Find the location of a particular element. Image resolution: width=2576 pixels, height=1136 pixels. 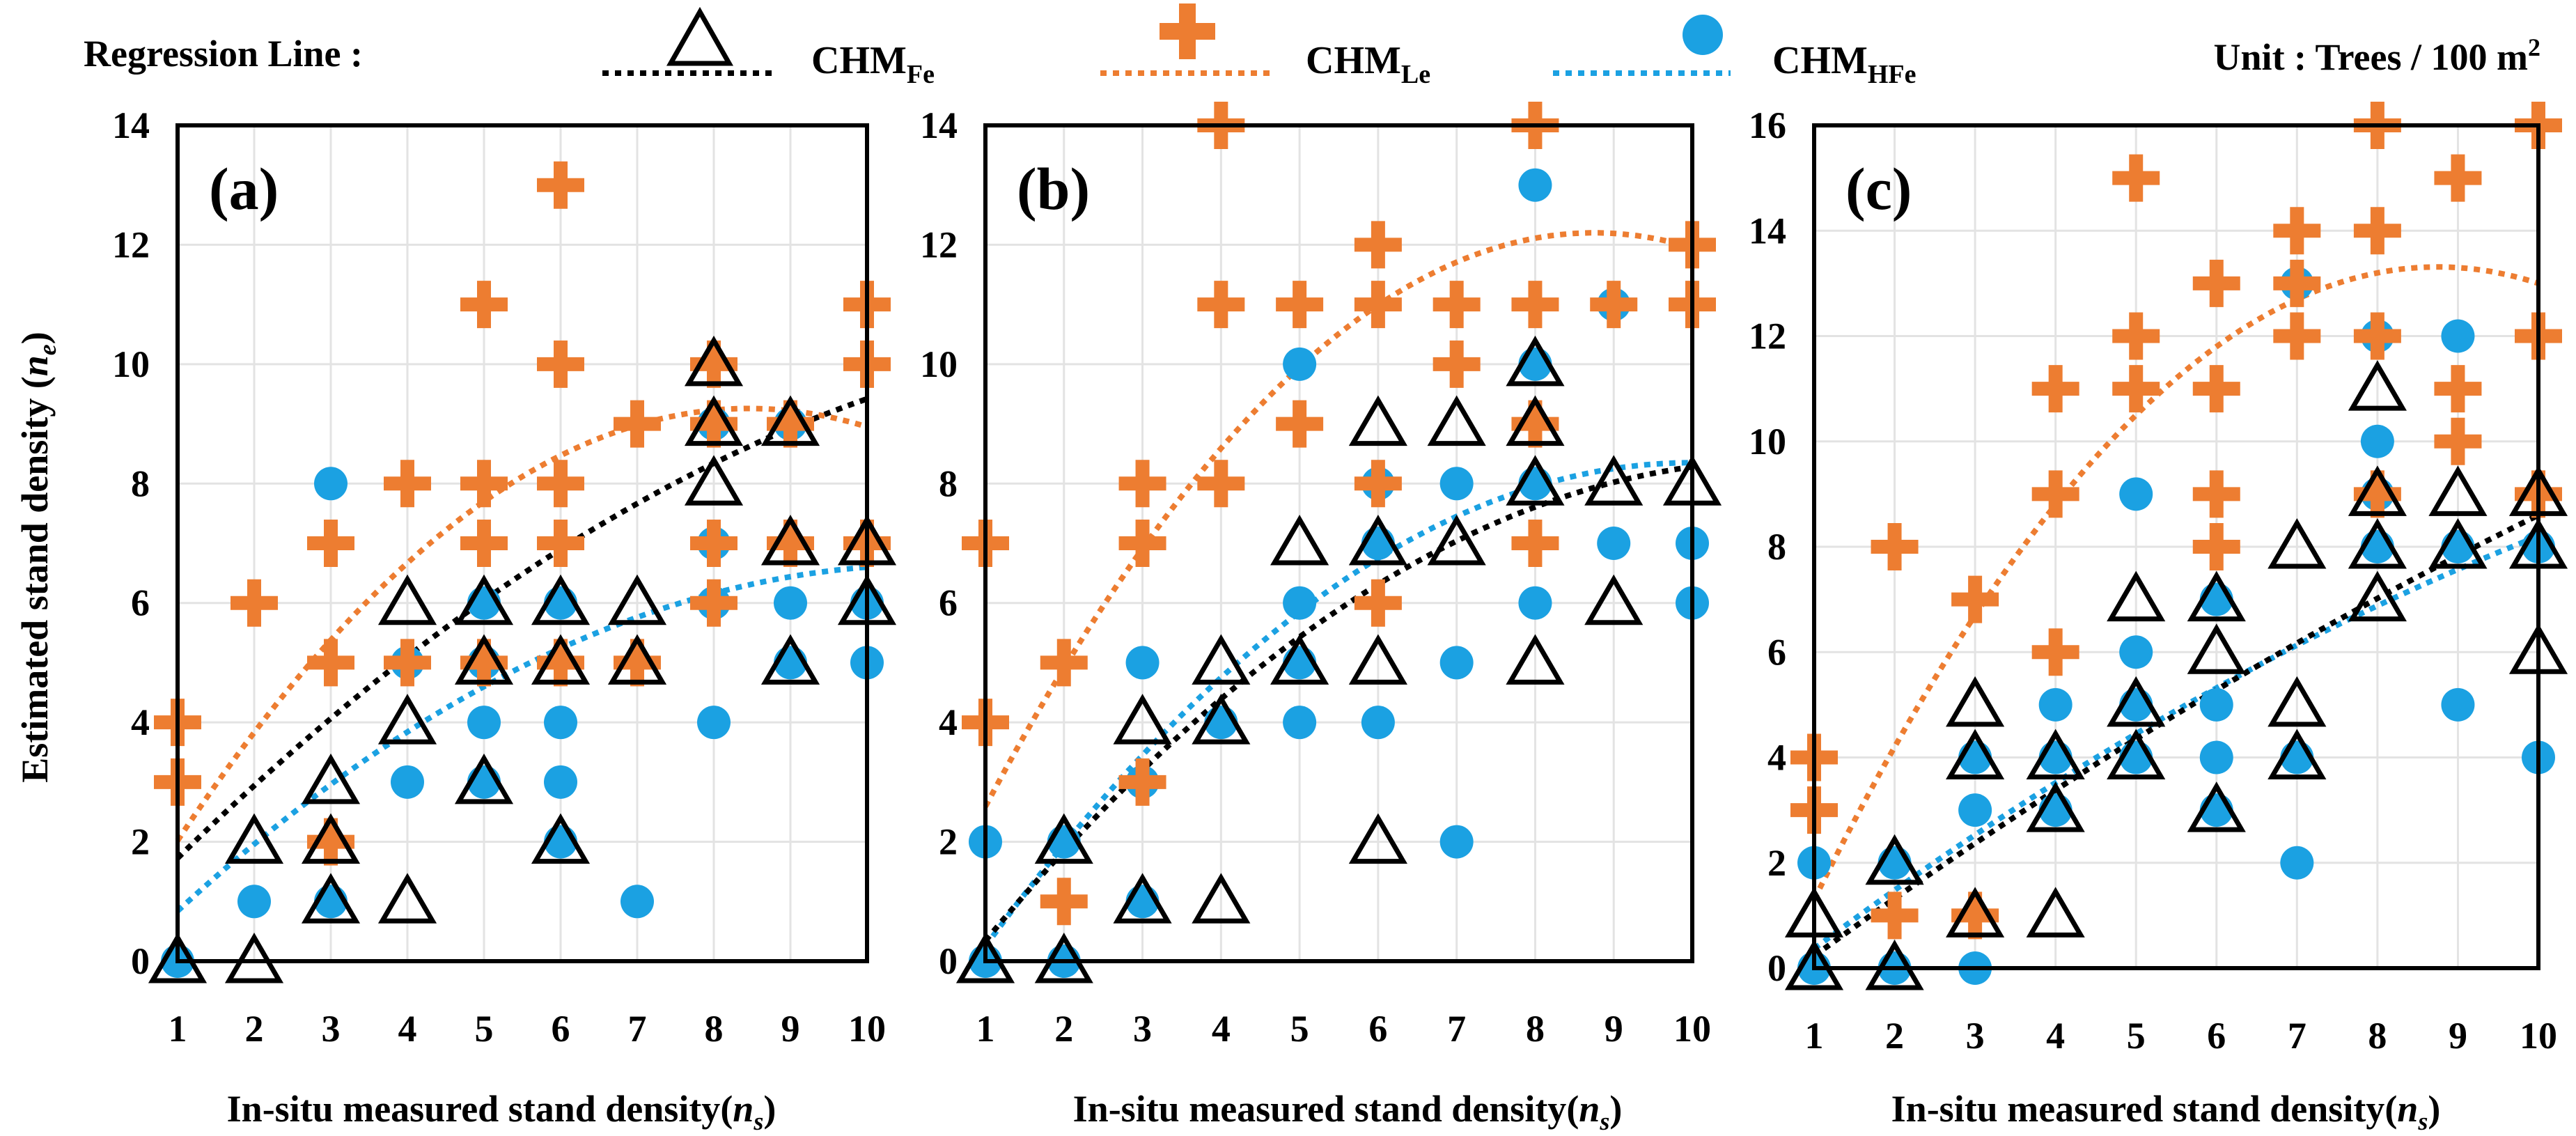

legend-fe-label: CHMFe is located at coordinates (873, 64).